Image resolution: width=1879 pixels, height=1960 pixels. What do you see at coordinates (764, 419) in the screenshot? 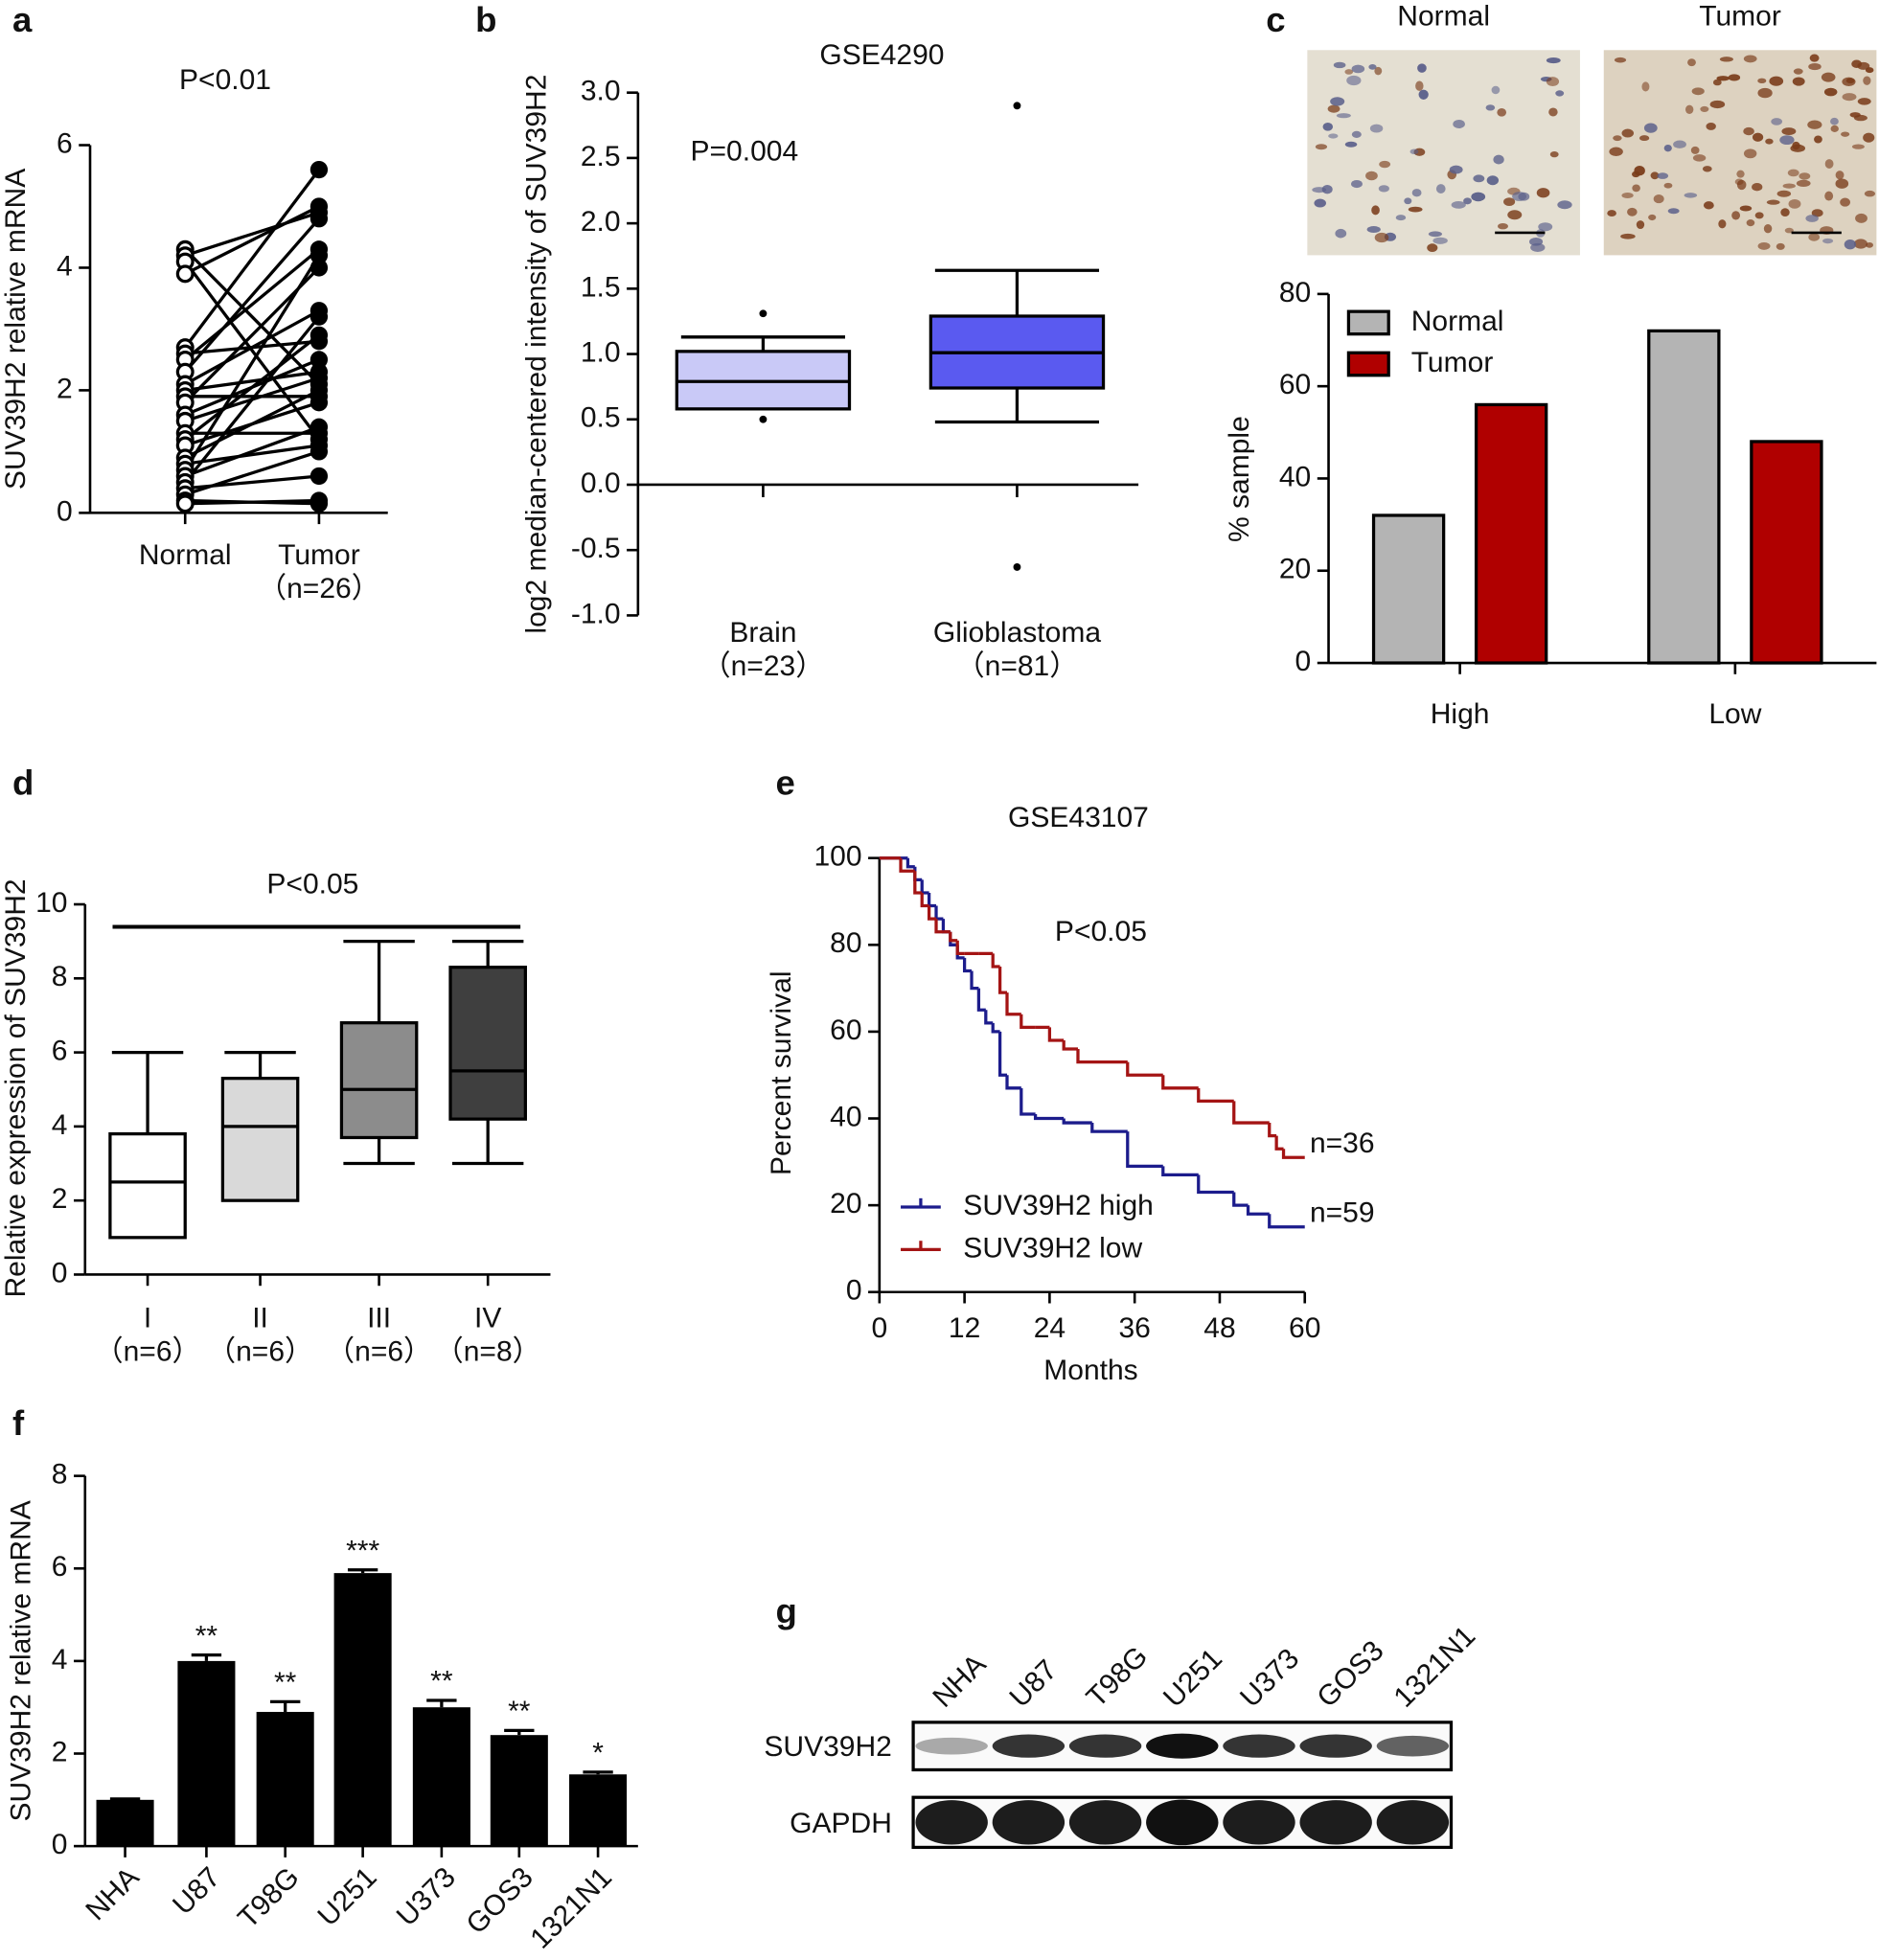
I see `outlier` at bounding box center [764, 419].